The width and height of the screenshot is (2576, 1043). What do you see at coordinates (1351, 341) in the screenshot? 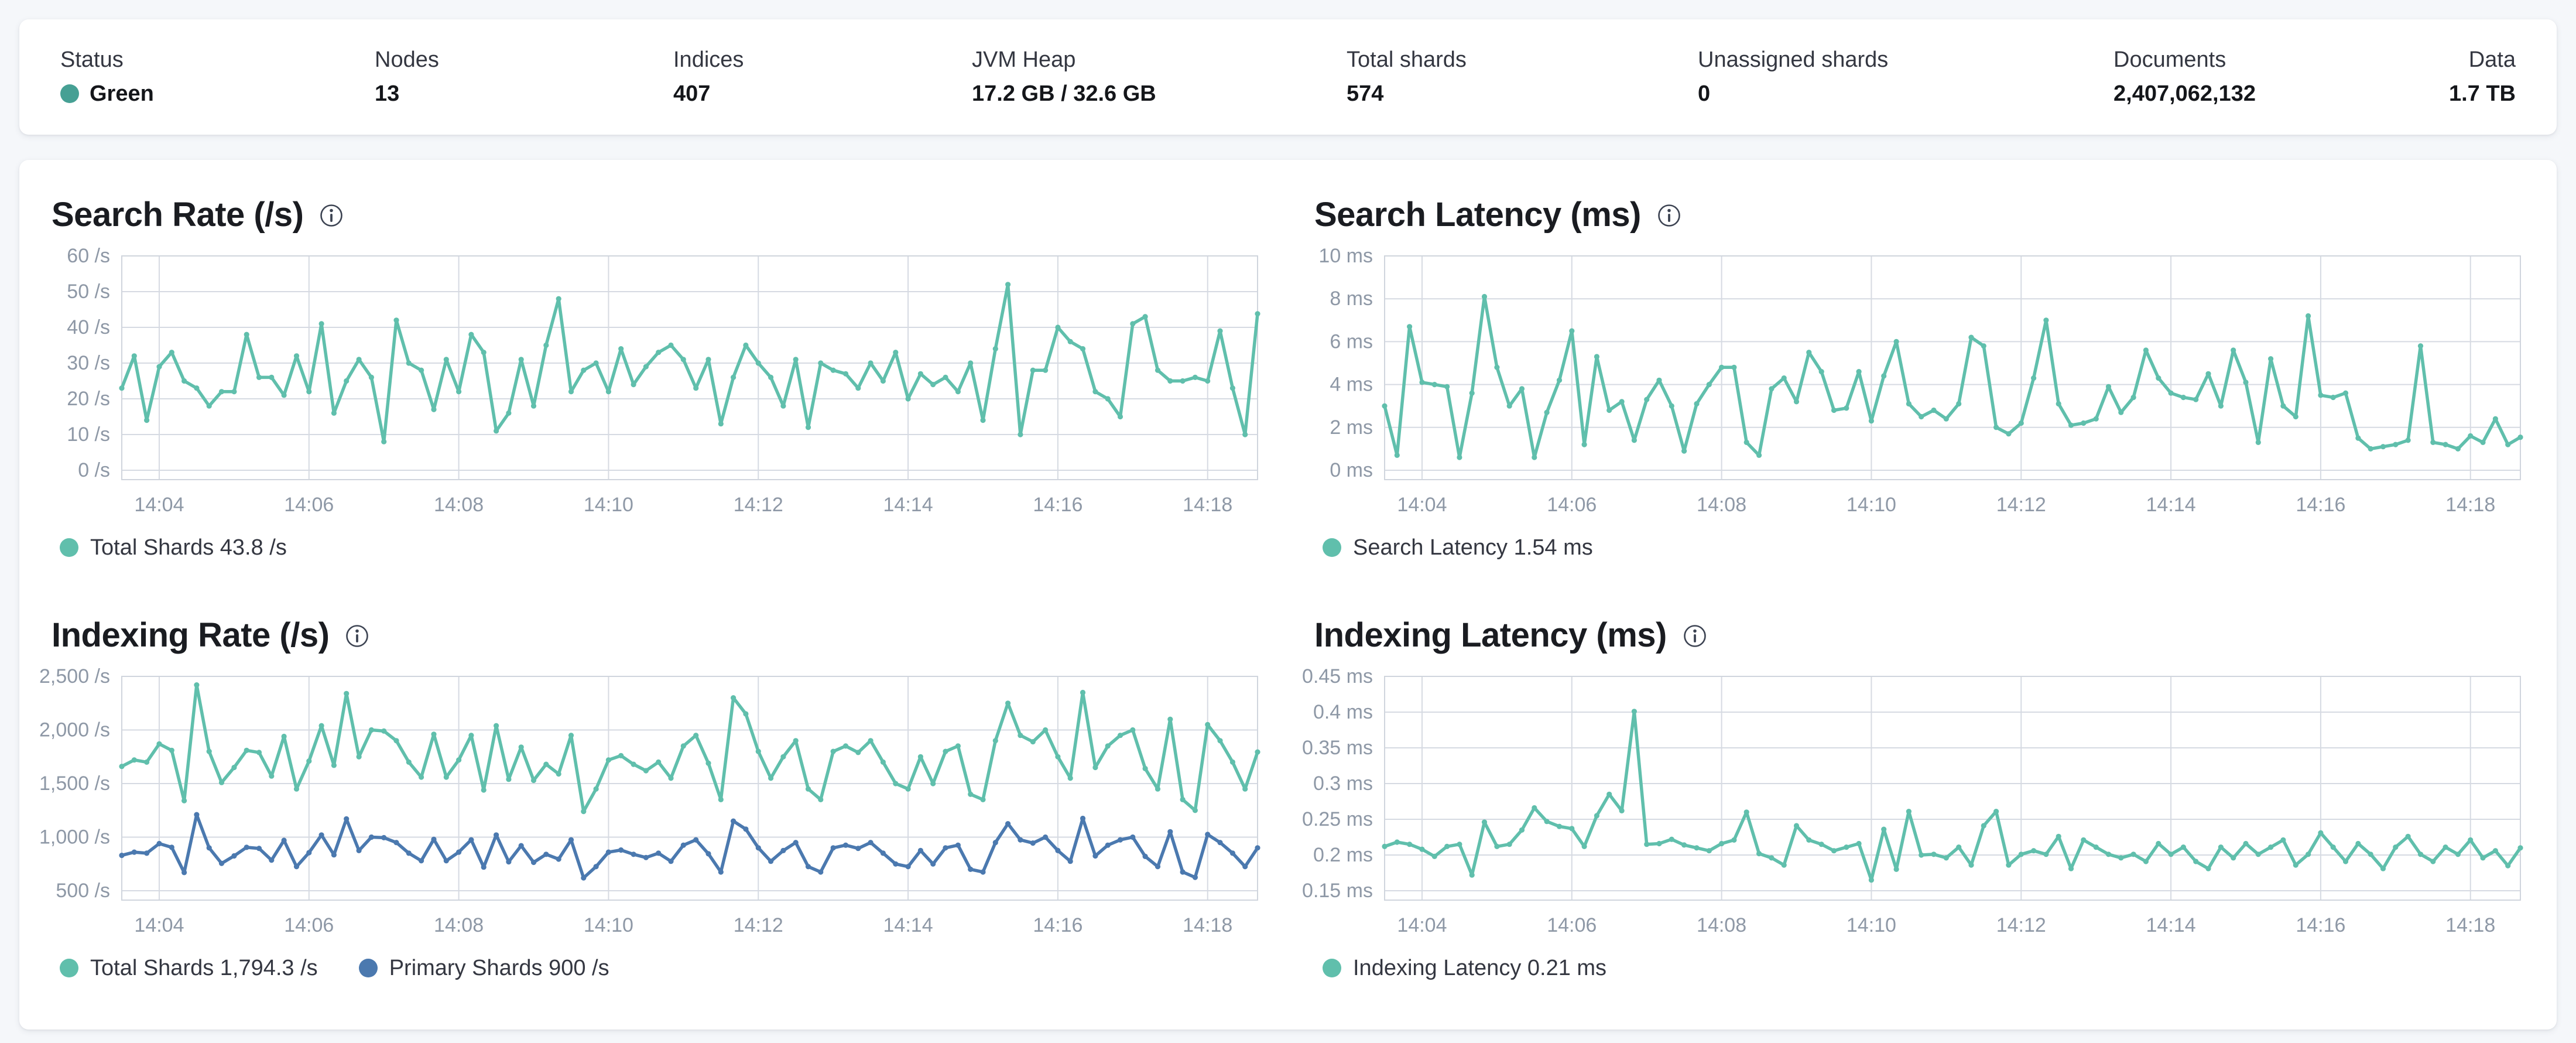
I see `y-axis-label: 6 ms` at bounding box center [1351, 341].